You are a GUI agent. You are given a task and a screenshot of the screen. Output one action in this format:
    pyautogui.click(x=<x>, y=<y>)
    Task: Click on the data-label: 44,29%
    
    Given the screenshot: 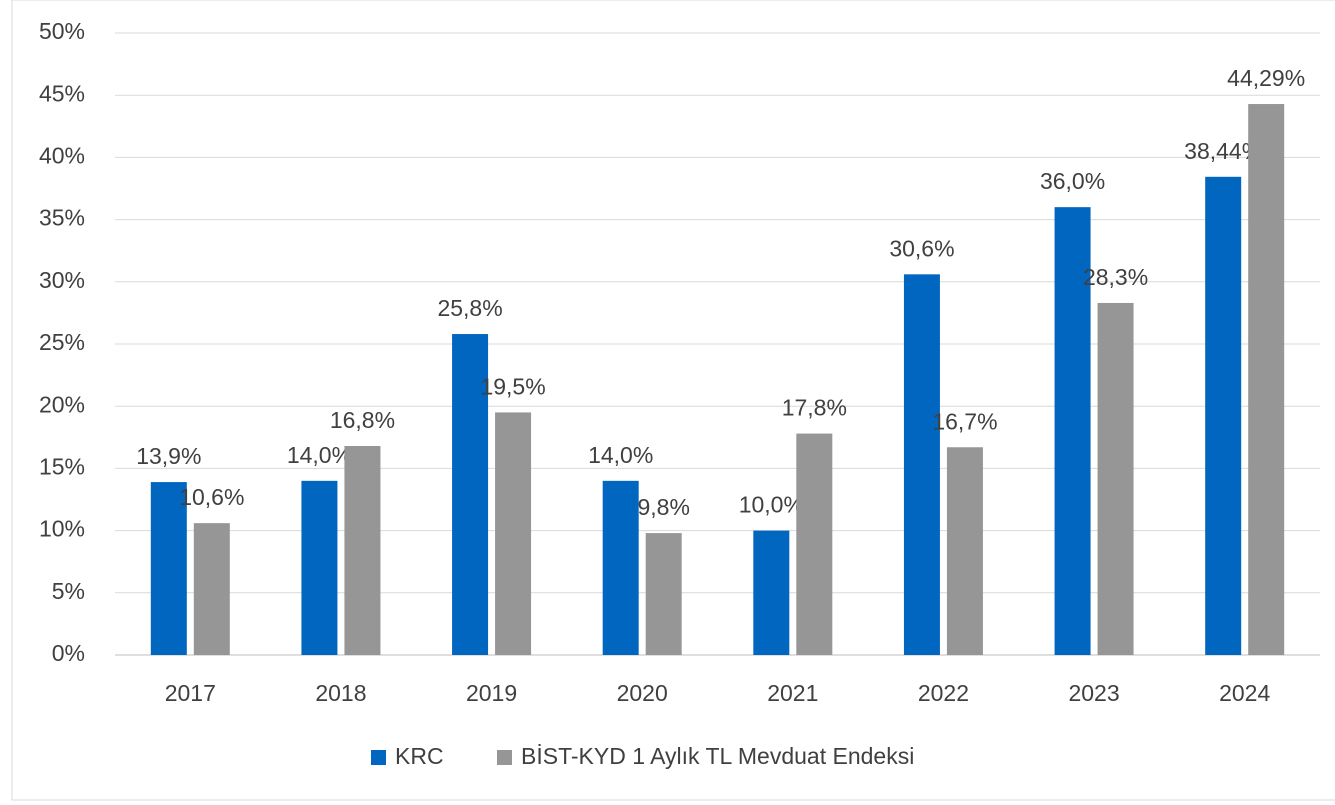 What is the action you would take?
    pyautogui.click(x=1266, y=78)
    